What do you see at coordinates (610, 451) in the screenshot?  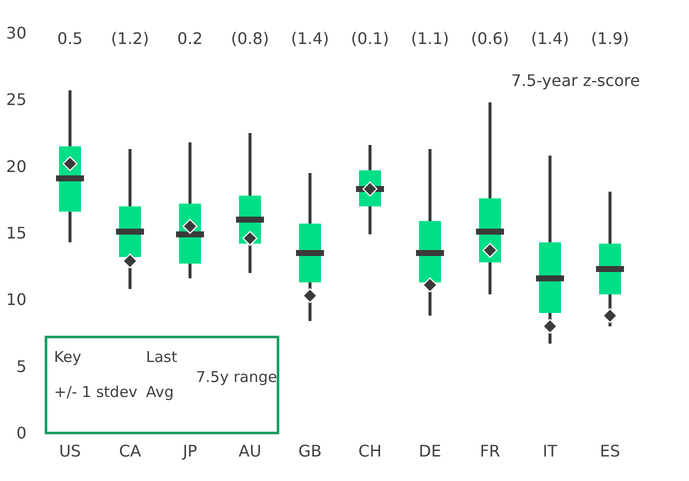 I see `x-tick-label: ES` at bounding box center [610, 451].